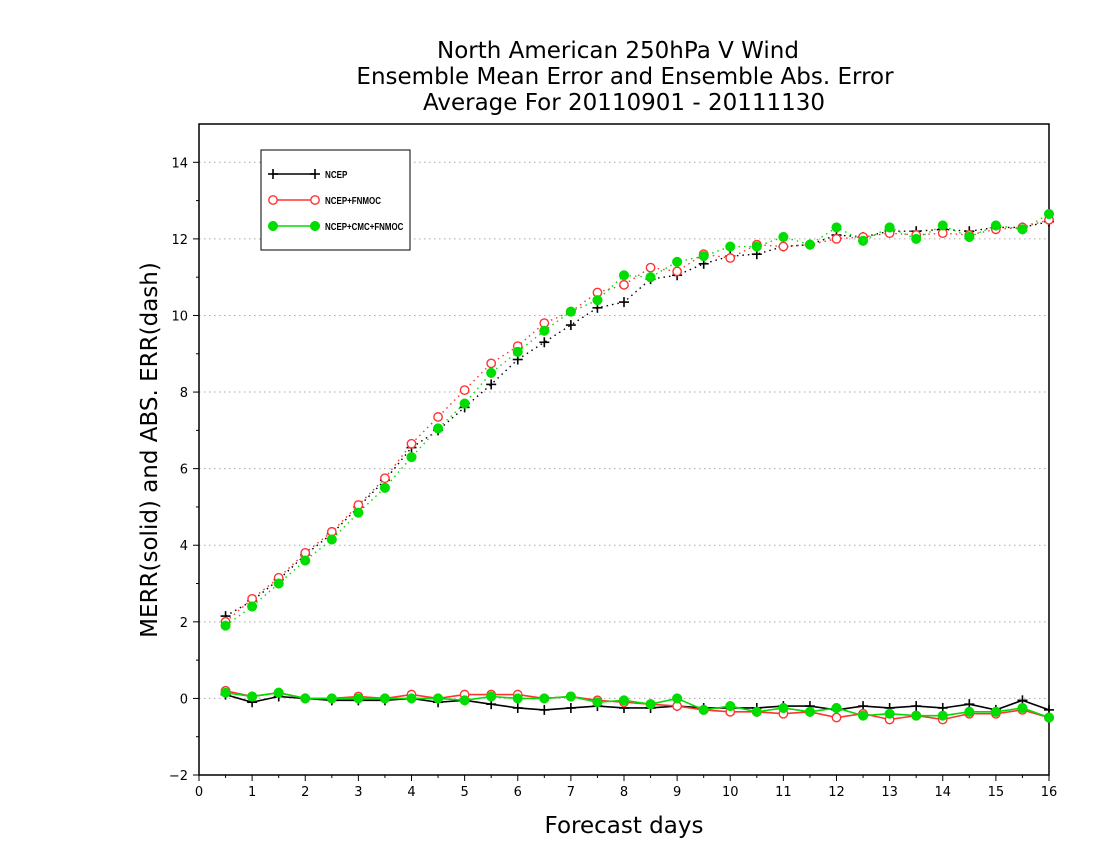 The width and height of the screenshot is (1100, 850). Describe the element at coordinates (273, 226) in the screenshot. I see `legend-marker-ncep-cmc-fnmoc-left` at that location.